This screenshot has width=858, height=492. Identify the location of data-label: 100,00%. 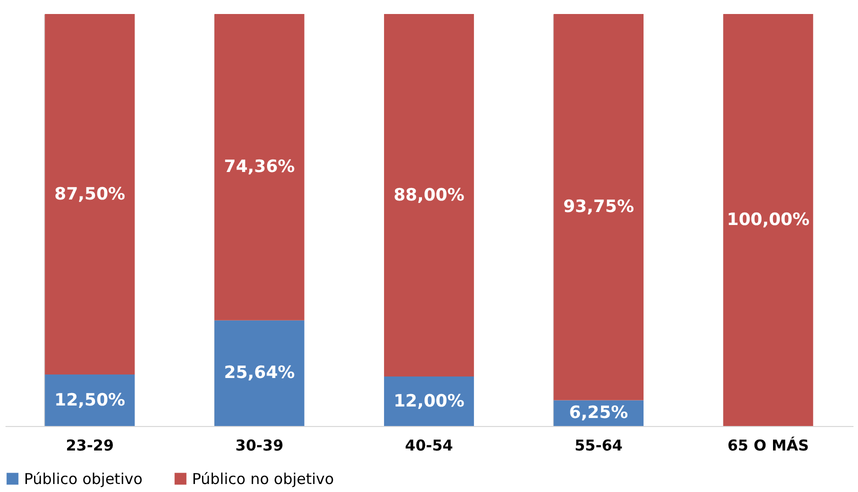
(768, 220).